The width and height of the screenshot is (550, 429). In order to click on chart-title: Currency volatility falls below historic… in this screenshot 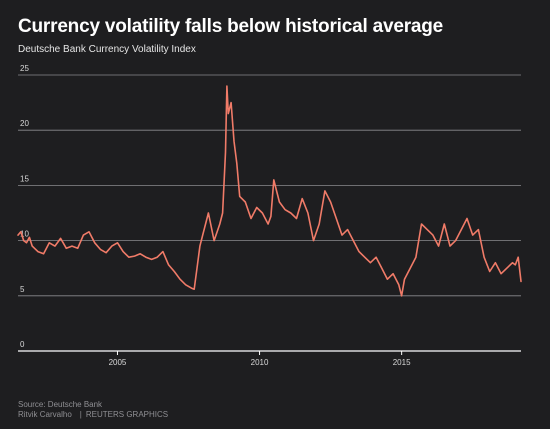, I will do `click(231, 26)`.